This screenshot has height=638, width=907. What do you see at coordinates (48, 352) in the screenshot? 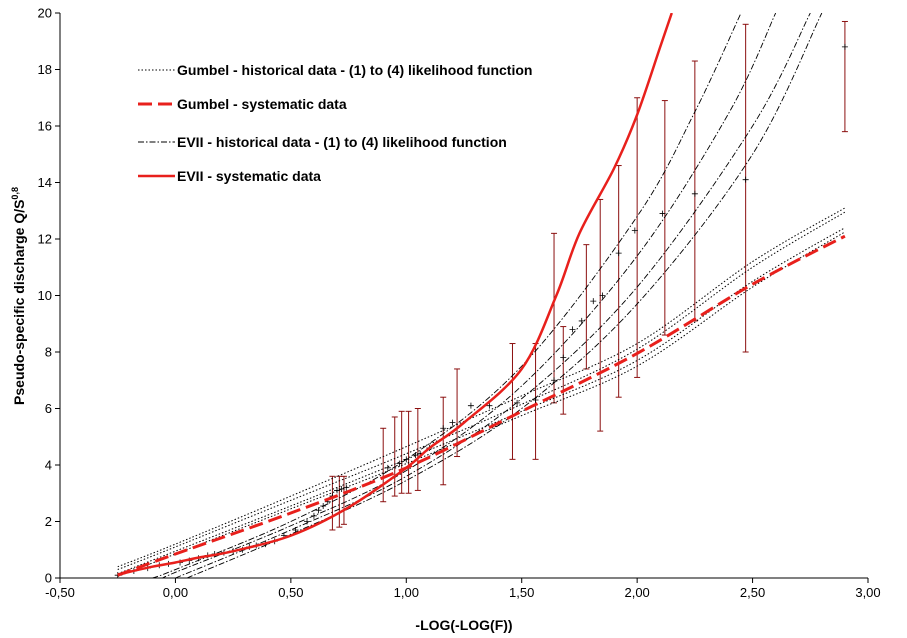
I see `y-tick-label: 8` at bounding box center [48, 352].